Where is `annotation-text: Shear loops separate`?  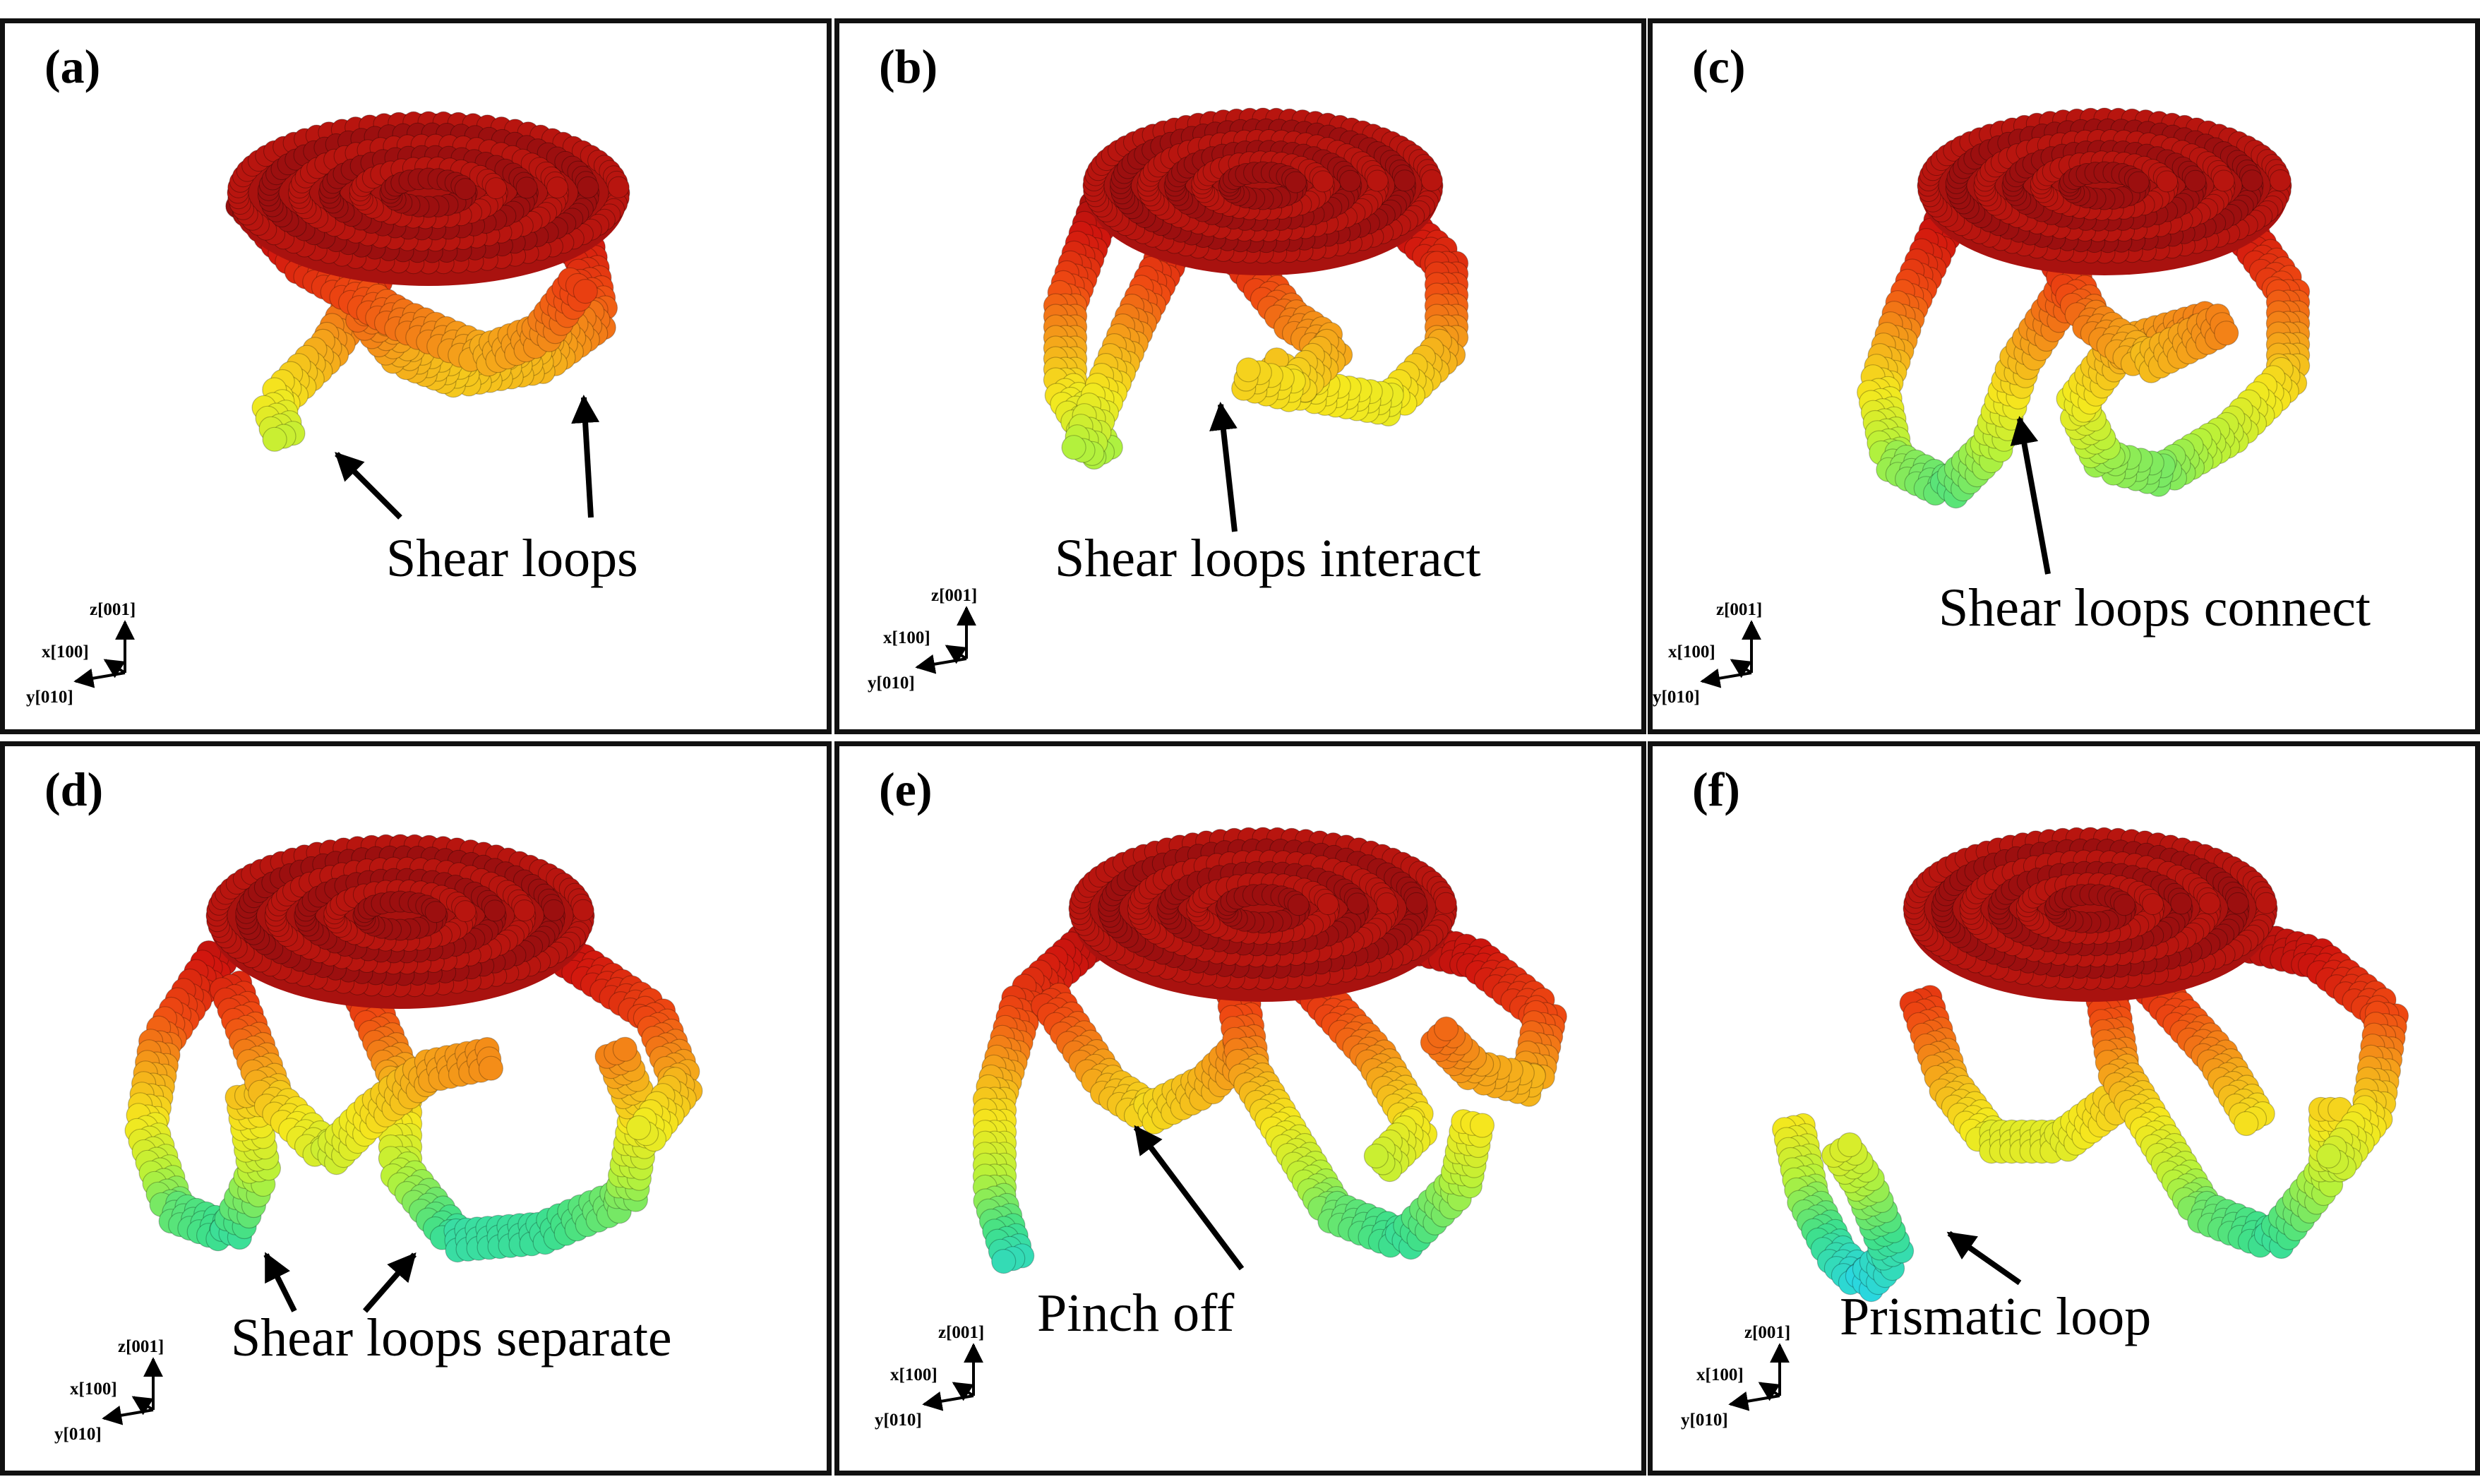 annotation-text: Shear loops separate is located at coordinates (451, 1338).